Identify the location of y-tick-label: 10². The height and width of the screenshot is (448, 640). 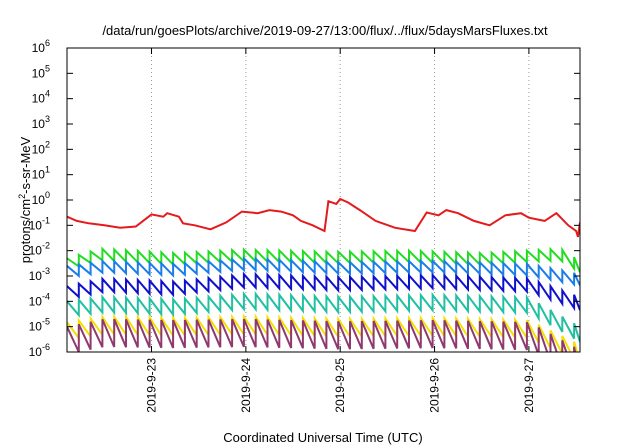
(41, 147).